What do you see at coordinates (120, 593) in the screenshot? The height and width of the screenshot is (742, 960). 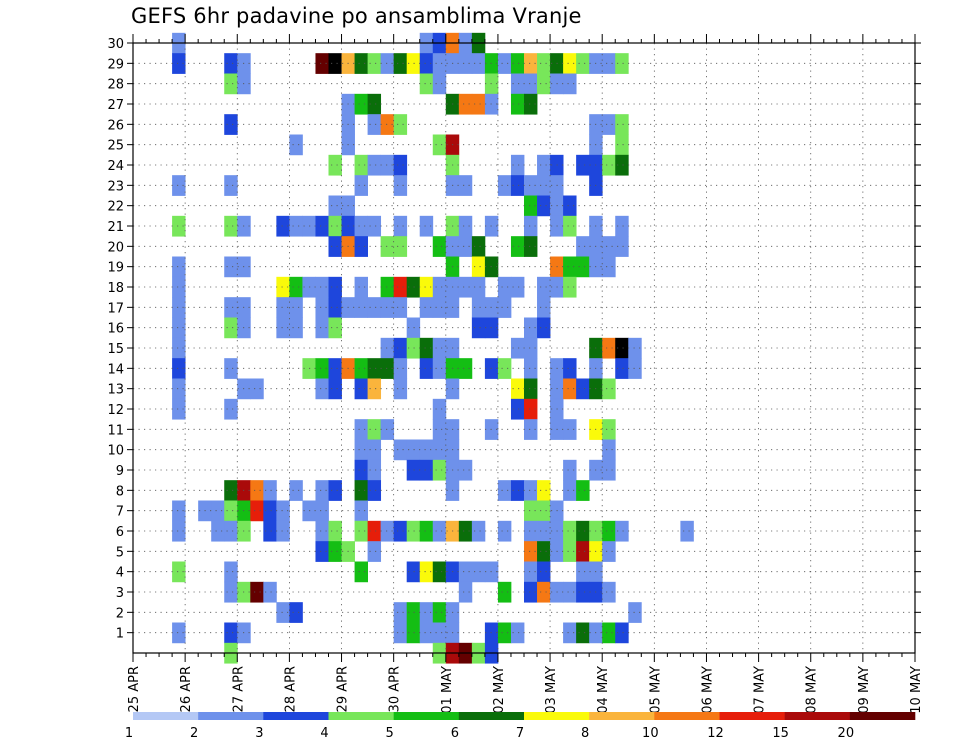 I see `y-tick-label: 3` at bounding box center [120, 593].